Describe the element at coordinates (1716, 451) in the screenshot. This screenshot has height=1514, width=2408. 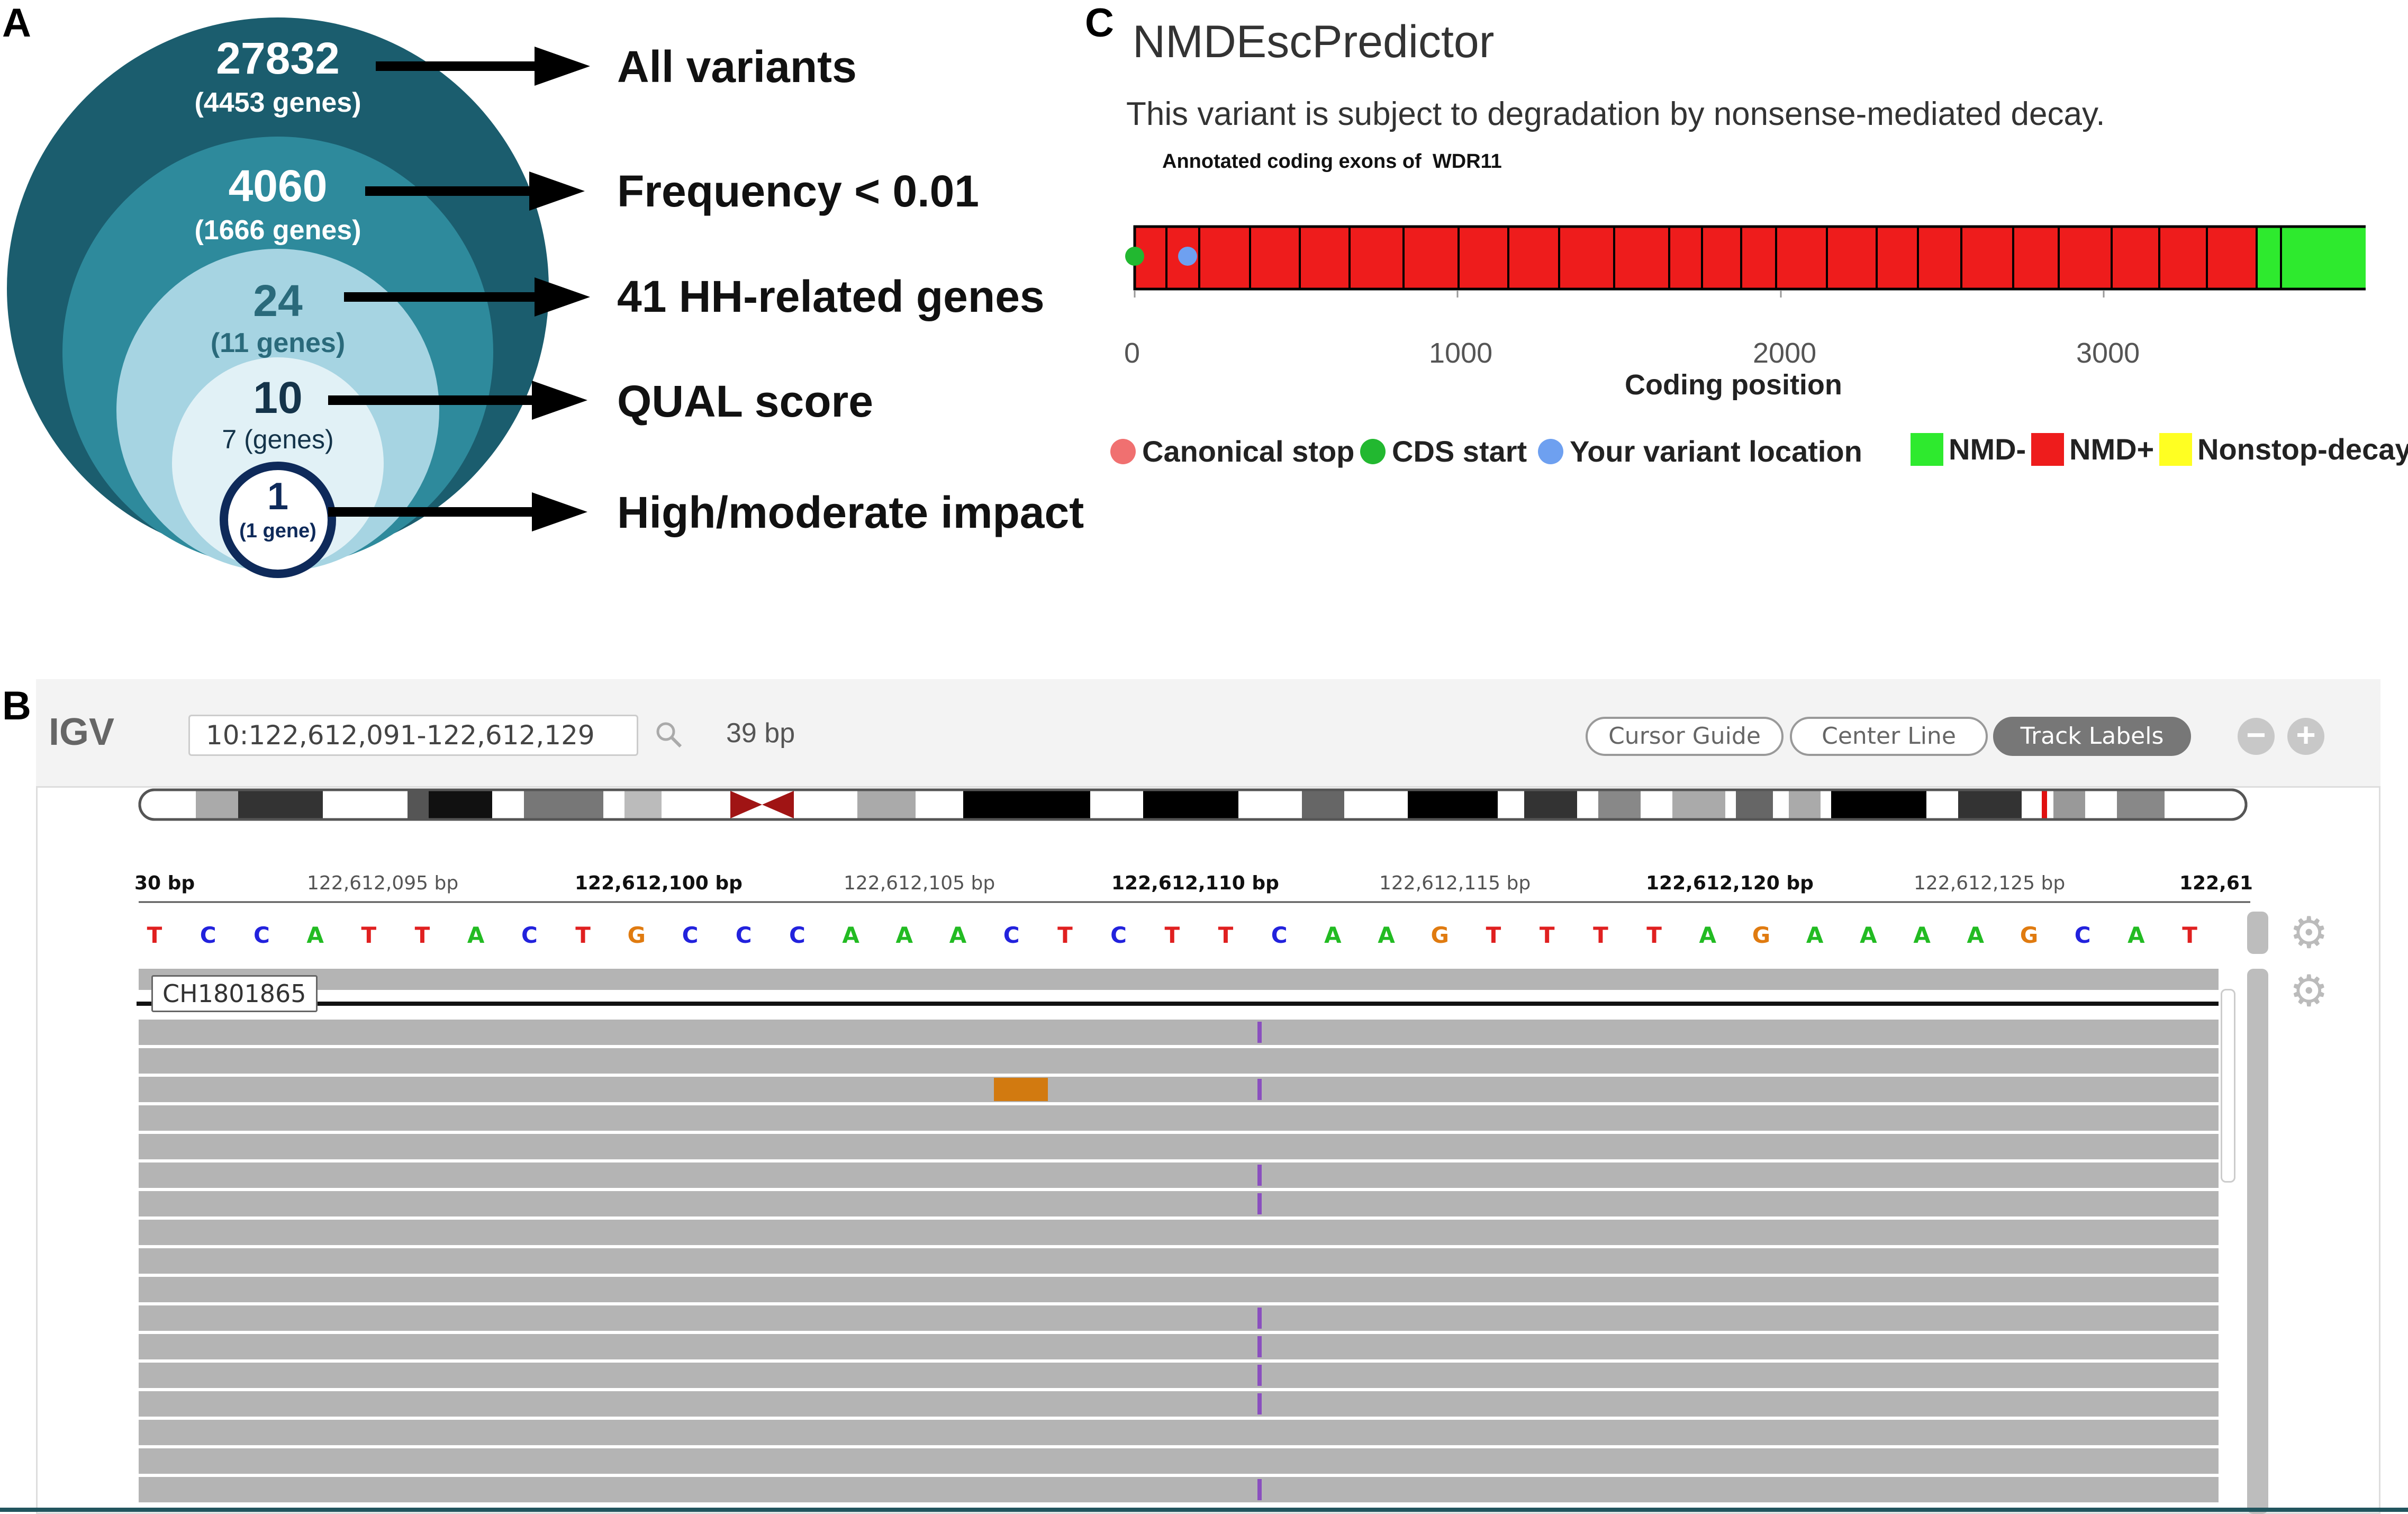
I see `legend-variant-location-label: Your variant location` at that location.